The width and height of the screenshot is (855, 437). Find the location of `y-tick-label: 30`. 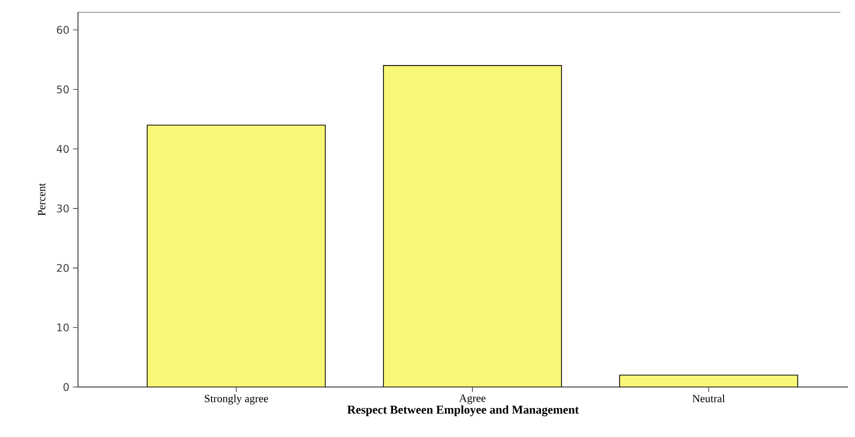

y-tick-label: 30 is located at coordinates (62, 208).